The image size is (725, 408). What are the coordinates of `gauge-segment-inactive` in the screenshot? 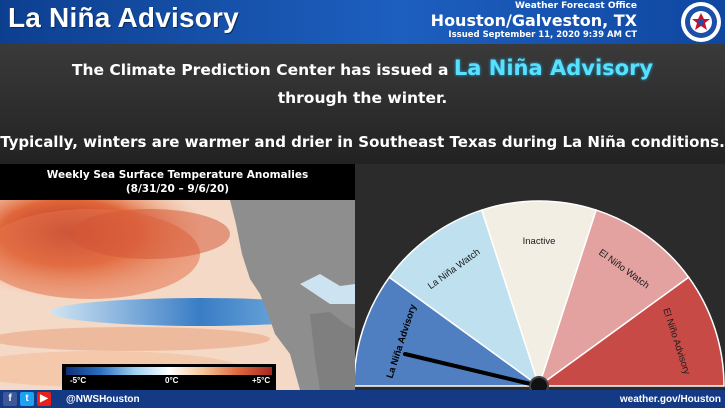 It's located at (539, 294).